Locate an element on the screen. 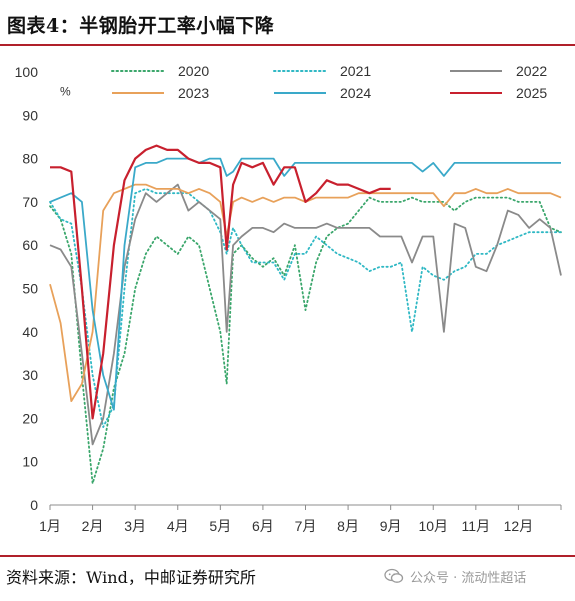  title-bar: 图表4：半钢胎开工率小幅下降 is located at coordinates (287, 22).